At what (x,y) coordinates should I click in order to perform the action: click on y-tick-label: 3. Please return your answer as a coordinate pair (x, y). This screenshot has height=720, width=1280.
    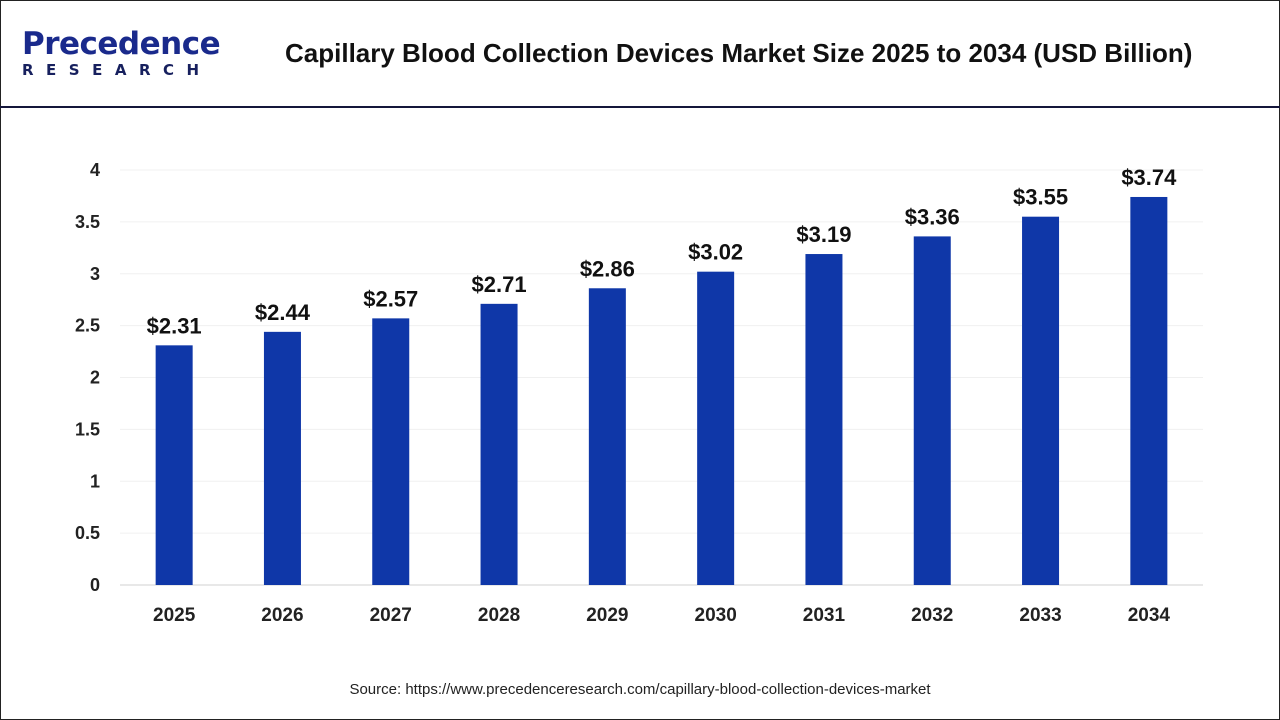
    Looking at the image, I should click on (95, 274).